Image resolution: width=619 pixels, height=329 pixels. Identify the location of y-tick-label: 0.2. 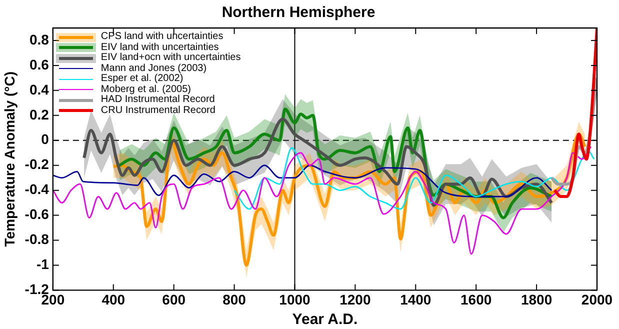
(39, 114).